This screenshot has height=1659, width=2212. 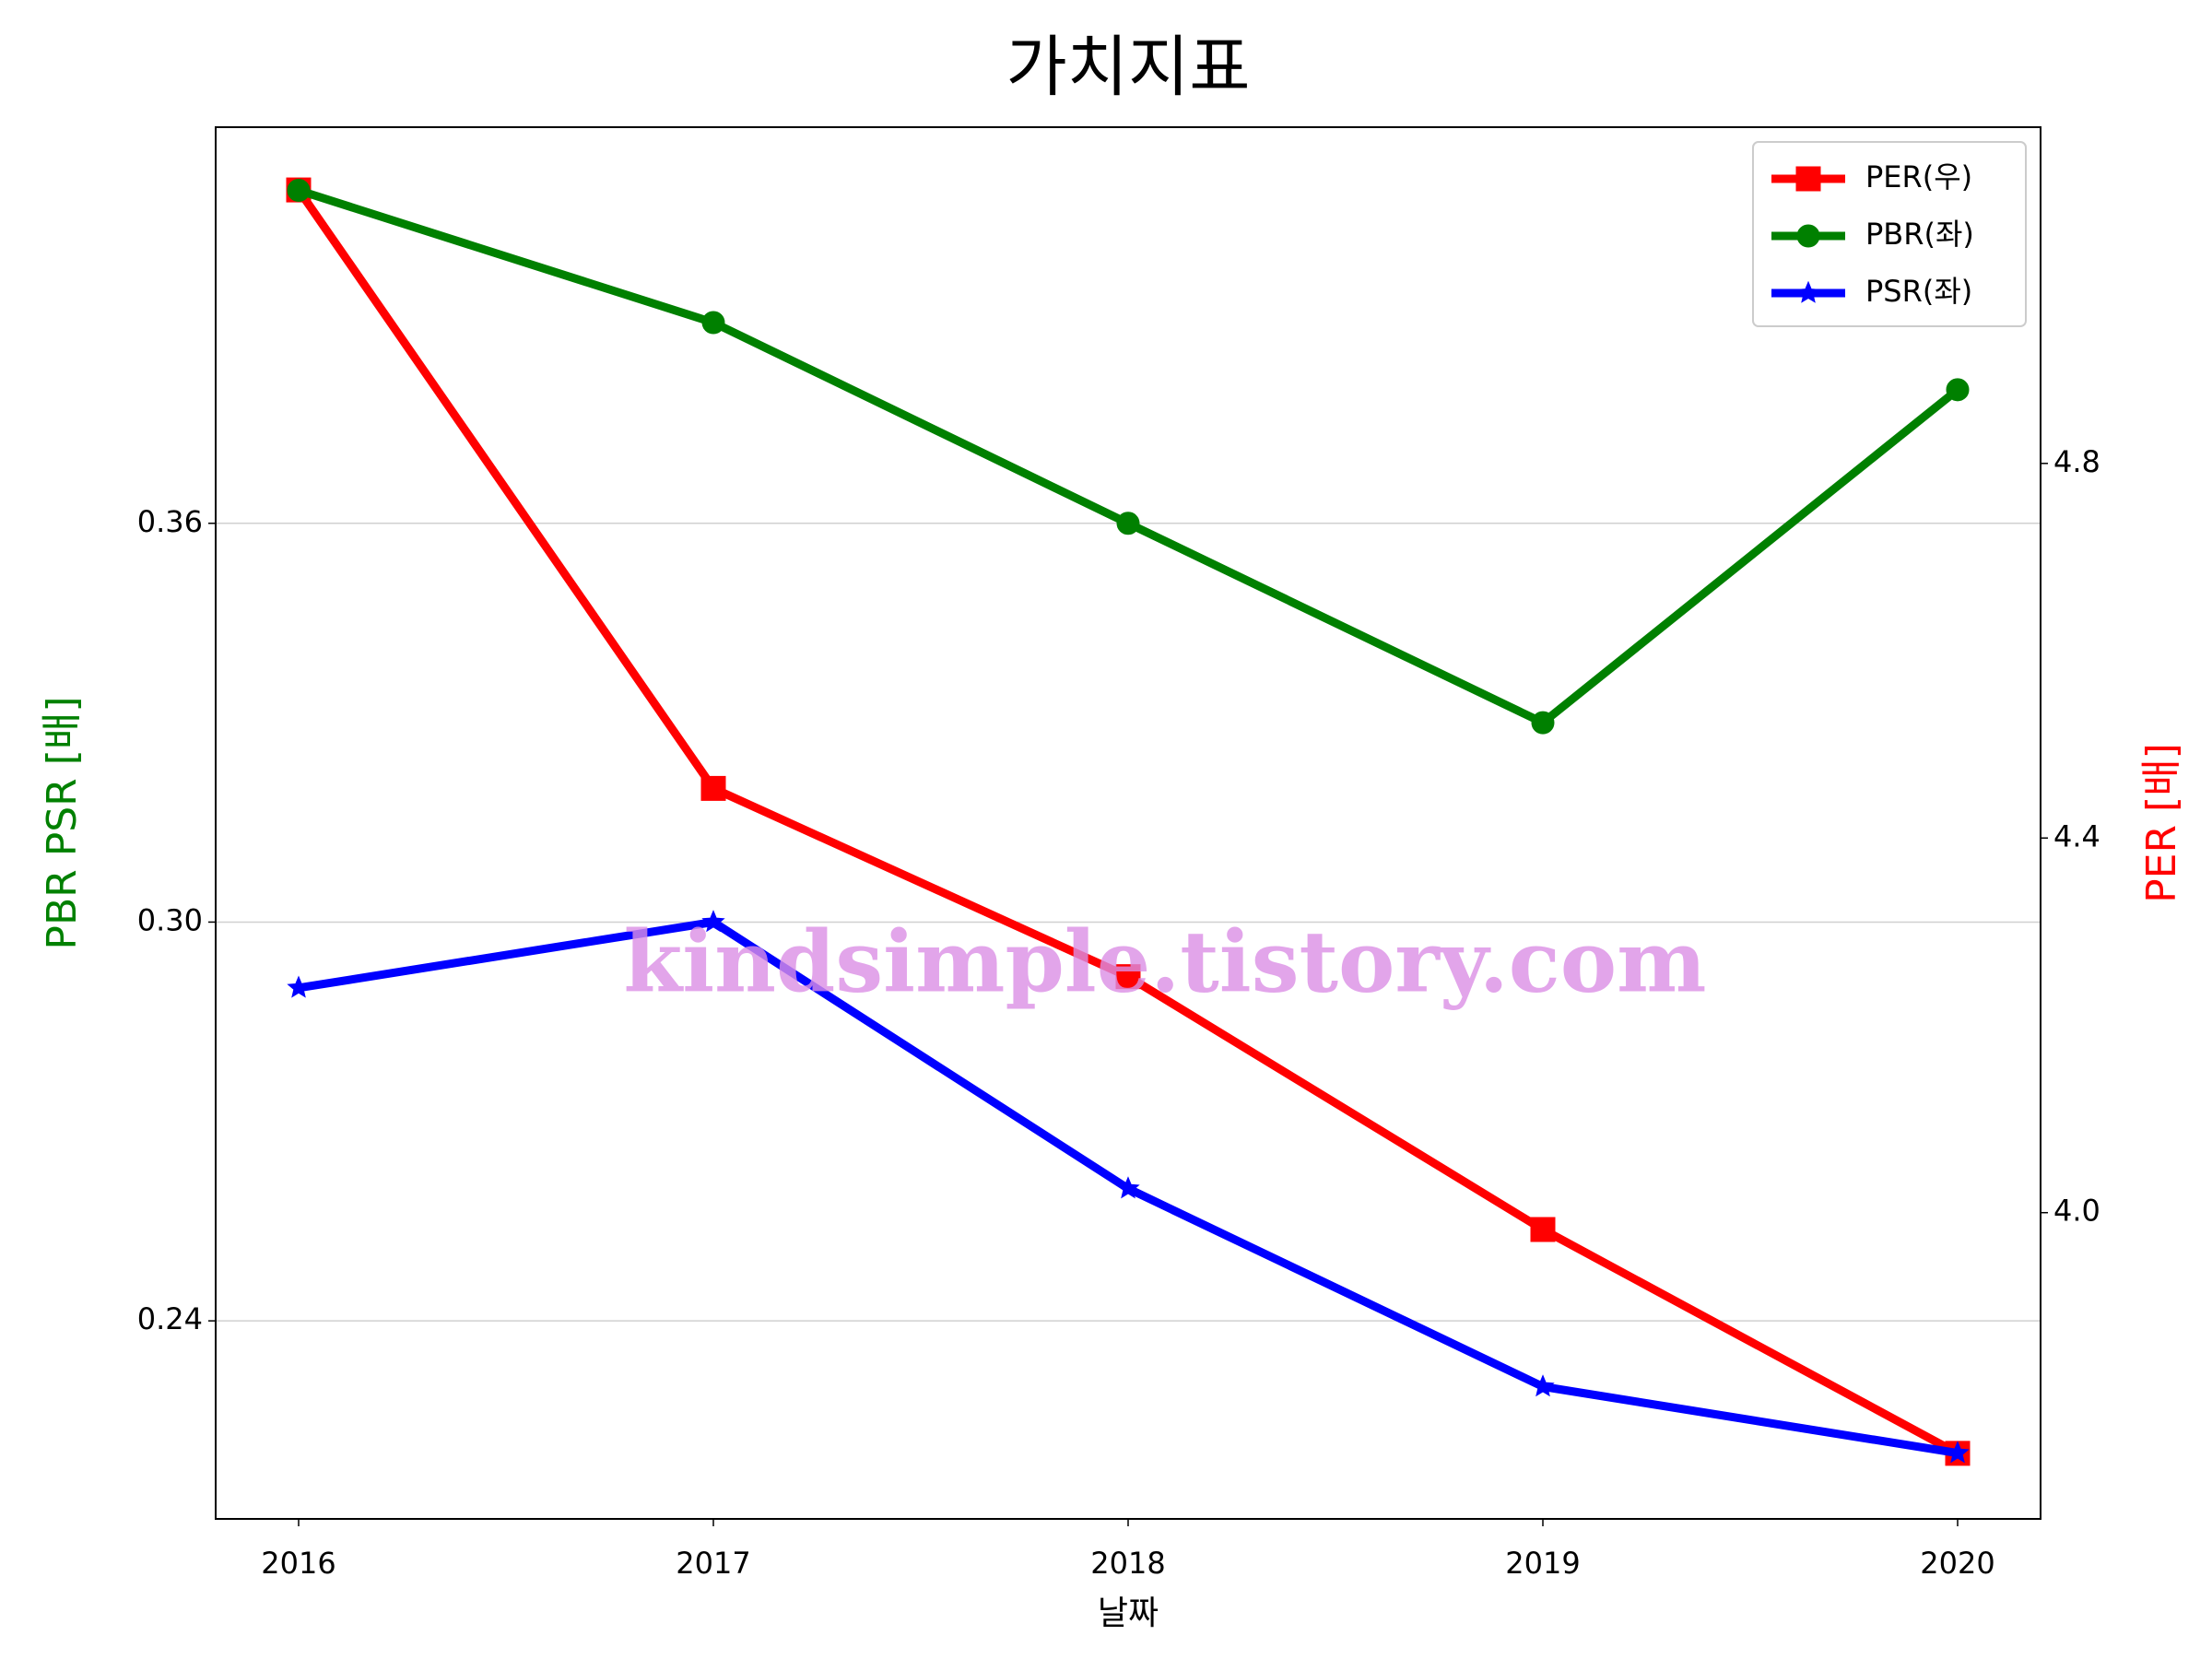 I want to click on y2-tick-label: 4.4, so click(x=2076, y=835).